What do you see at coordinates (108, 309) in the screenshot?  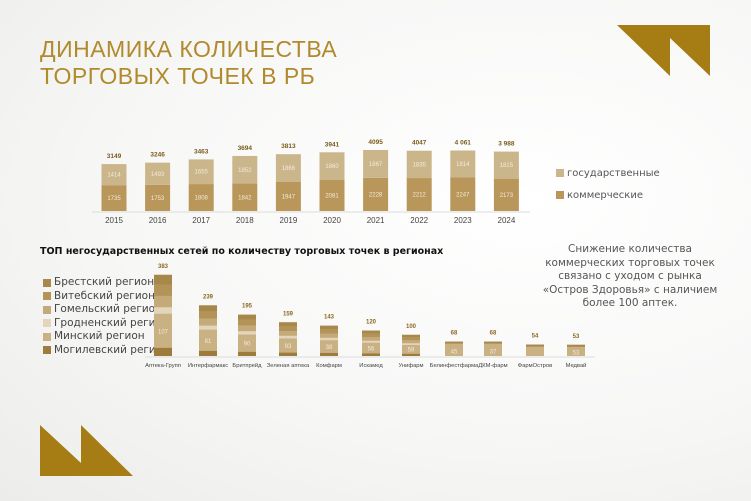 I see `legend-label: Гомельский регион` at bounding box center [108, 309].